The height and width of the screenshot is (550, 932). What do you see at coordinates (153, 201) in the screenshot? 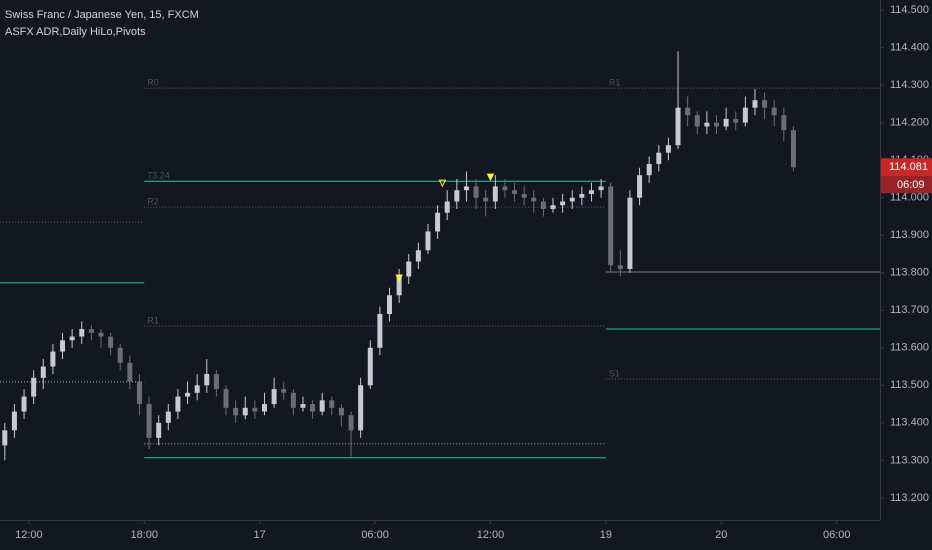
I see `level-label: R2` at bounding box center [153, 201].